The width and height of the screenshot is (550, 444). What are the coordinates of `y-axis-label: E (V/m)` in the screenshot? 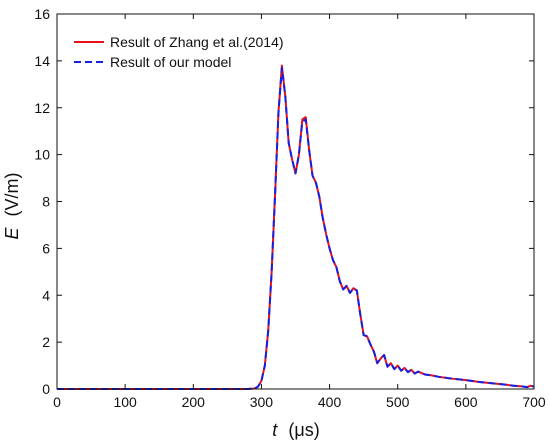 It's located at (12, 205).